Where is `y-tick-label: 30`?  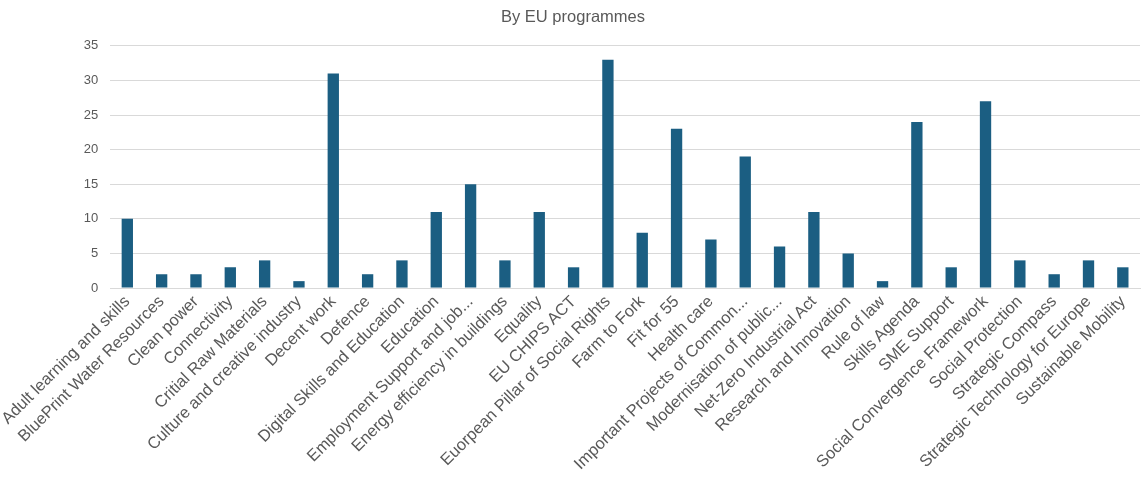 y-tick-label: 30 is located at coordinates (91, 79).